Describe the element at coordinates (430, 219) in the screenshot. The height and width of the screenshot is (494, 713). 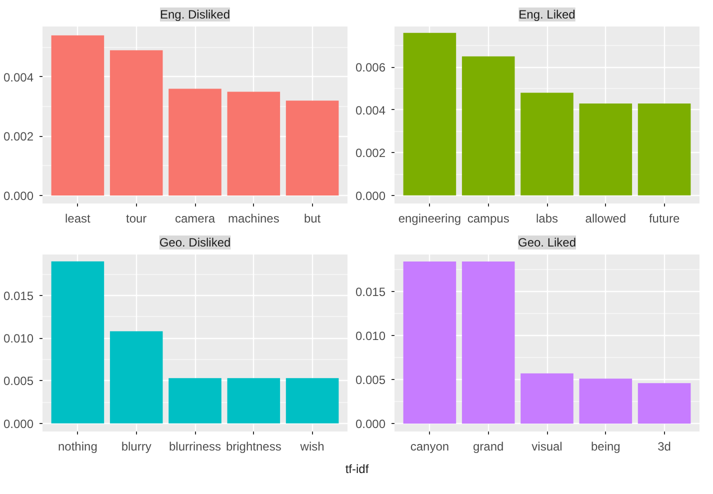
I see `x-tick-label: engineering` at that location.